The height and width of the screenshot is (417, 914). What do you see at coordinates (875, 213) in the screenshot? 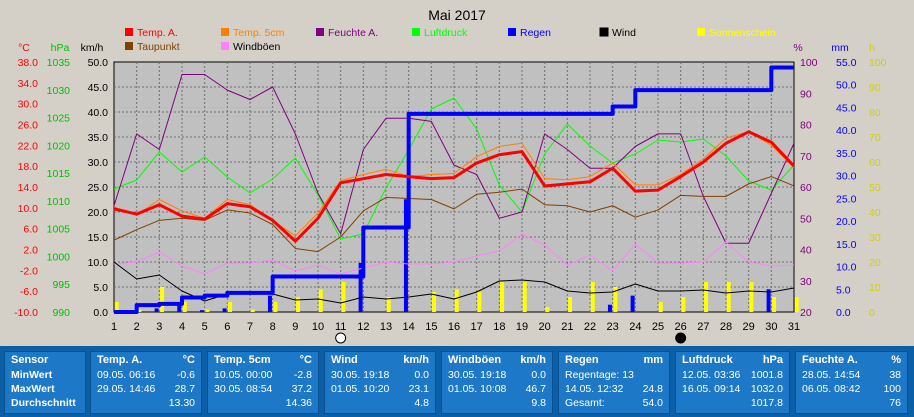
I see `tick-label-sun: 40` at bounding box center [875, 213].